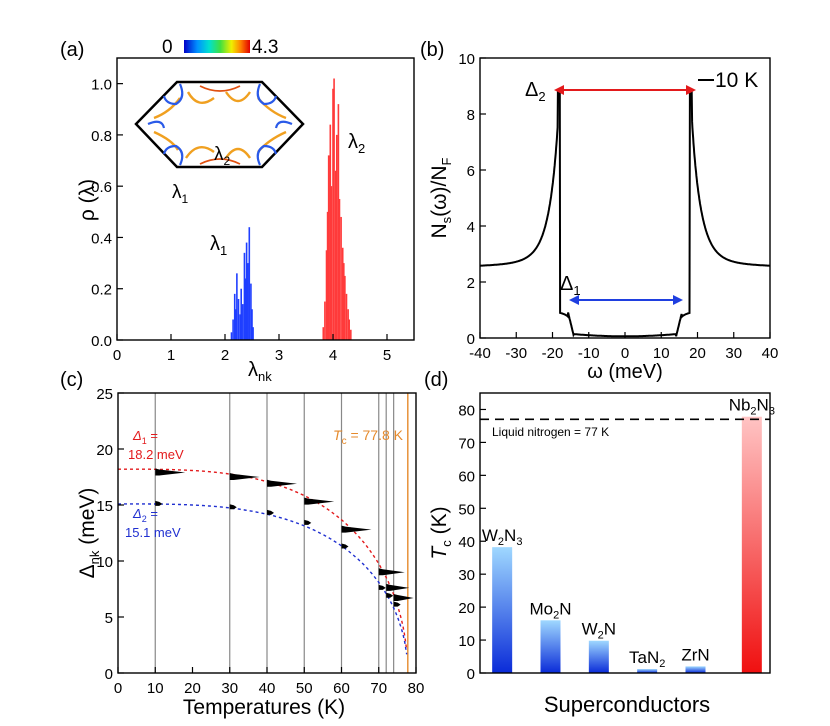 The height and width of the screenshot is (726, 830). Describe the element at coordinates (471, 339) in the screenshot. I see `y-tick-label-b: 0` at that location.